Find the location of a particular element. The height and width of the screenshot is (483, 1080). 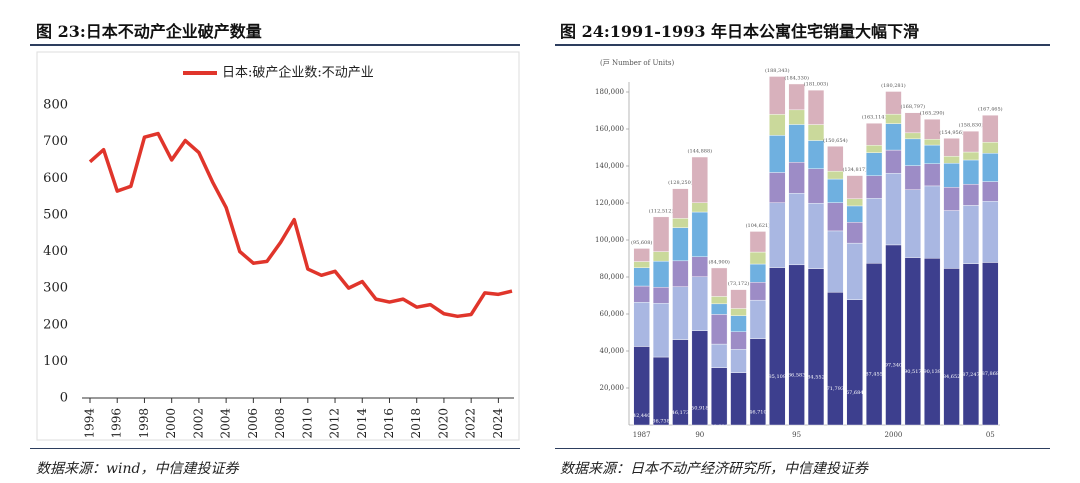

total-label: (180,281) is located at coordinates (893, 85).